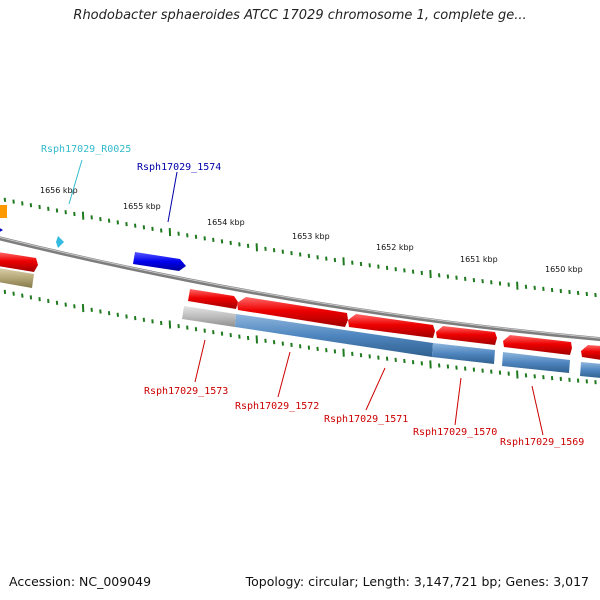 This screenshot has height=600, width=600. Describe the element at coordinates (590, 352) in the screenshot. I see `gene-red-right` at that location.